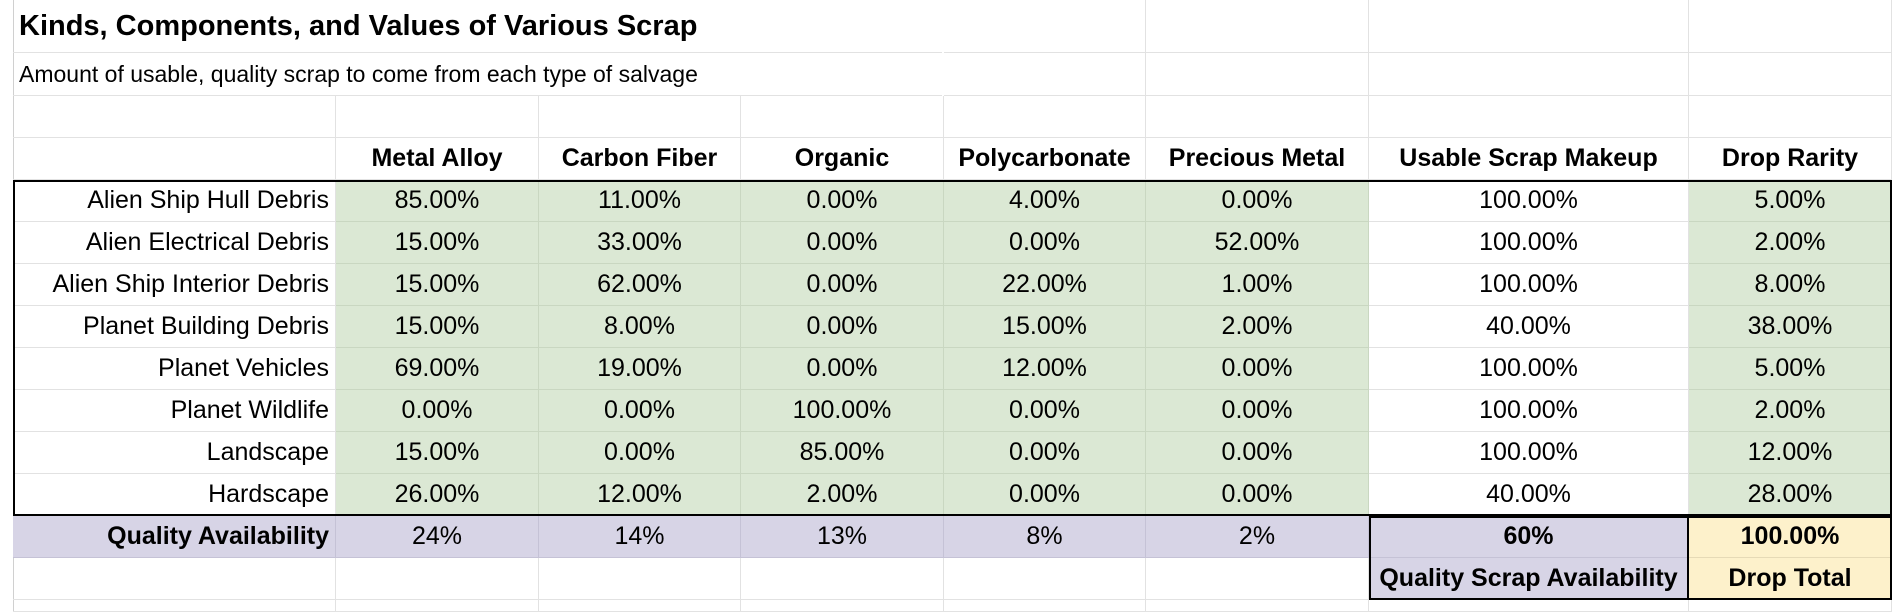 Image resolution: width=1904 pixels, height=612 pixels. I want to click on summary-organic: 13%, so click(842, 537).